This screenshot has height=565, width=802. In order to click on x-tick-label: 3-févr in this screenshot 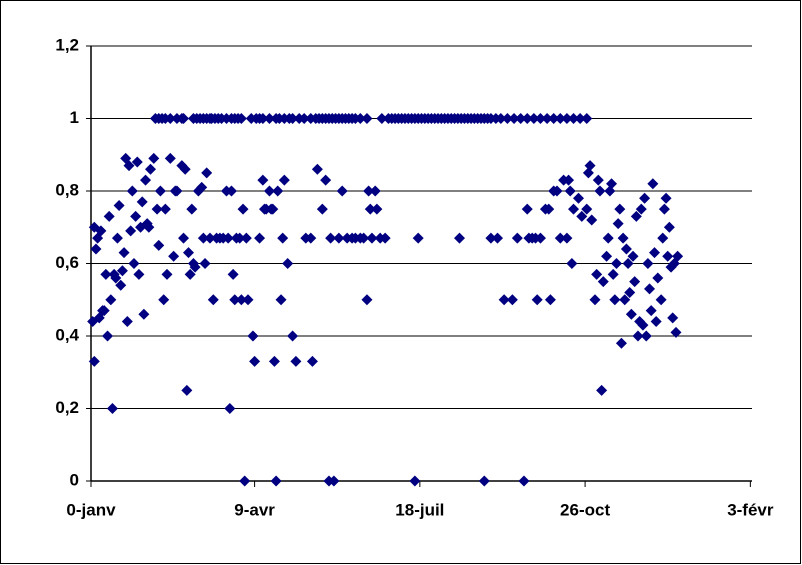, I will do `click(750, 509)`.